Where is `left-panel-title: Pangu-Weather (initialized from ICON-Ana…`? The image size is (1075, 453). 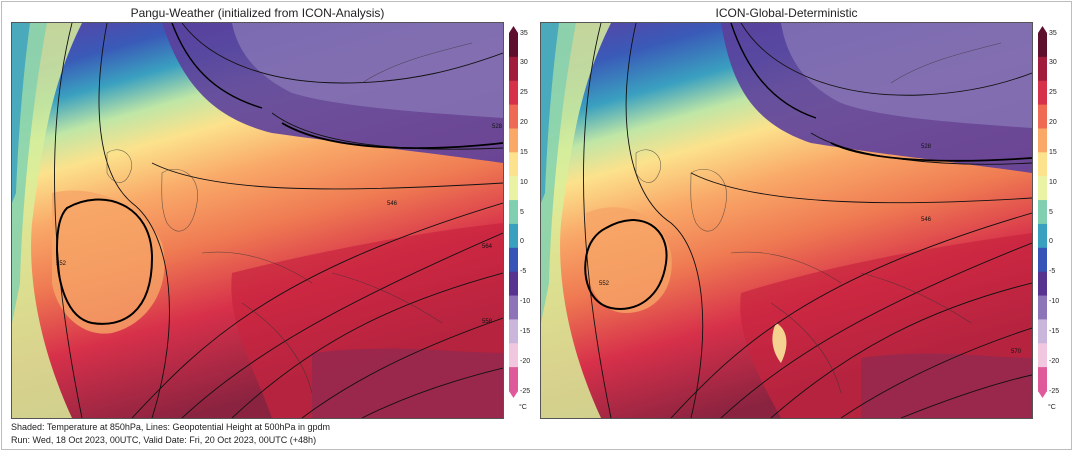
left-panel-title: Pangu-Weather (initialized from ICON-Ana… is located at coordinates (257, 13).